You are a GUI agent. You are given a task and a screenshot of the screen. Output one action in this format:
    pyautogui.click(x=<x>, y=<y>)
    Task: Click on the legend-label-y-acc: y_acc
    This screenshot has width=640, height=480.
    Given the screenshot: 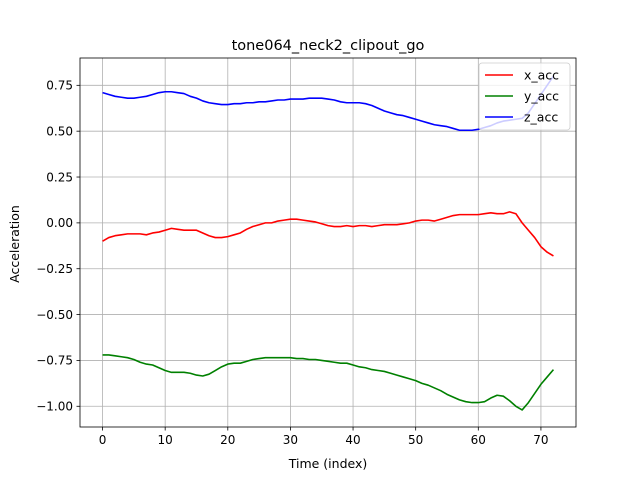 What is the action you would take?
    pyautogui.click(x=541, y=96)
    